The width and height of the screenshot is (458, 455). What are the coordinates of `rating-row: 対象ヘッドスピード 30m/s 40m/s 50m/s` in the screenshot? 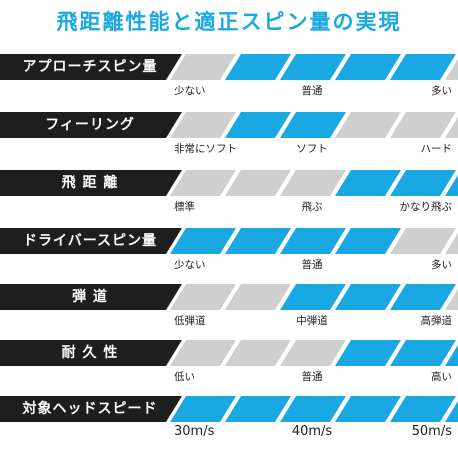 It's located at (229, 419).